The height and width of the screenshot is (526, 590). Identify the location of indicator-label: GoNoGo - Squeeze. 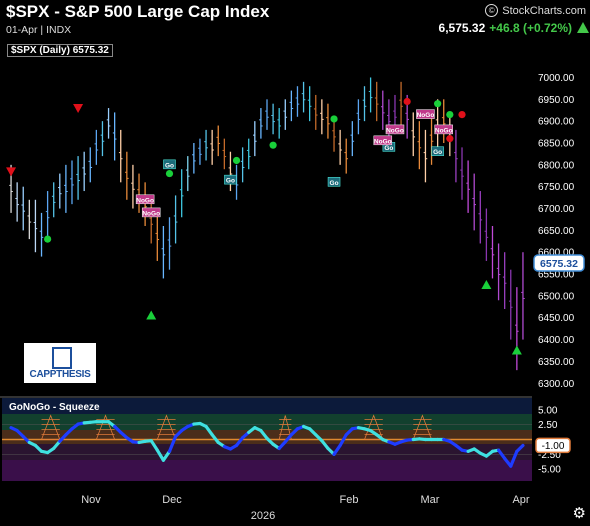
(54, 407).